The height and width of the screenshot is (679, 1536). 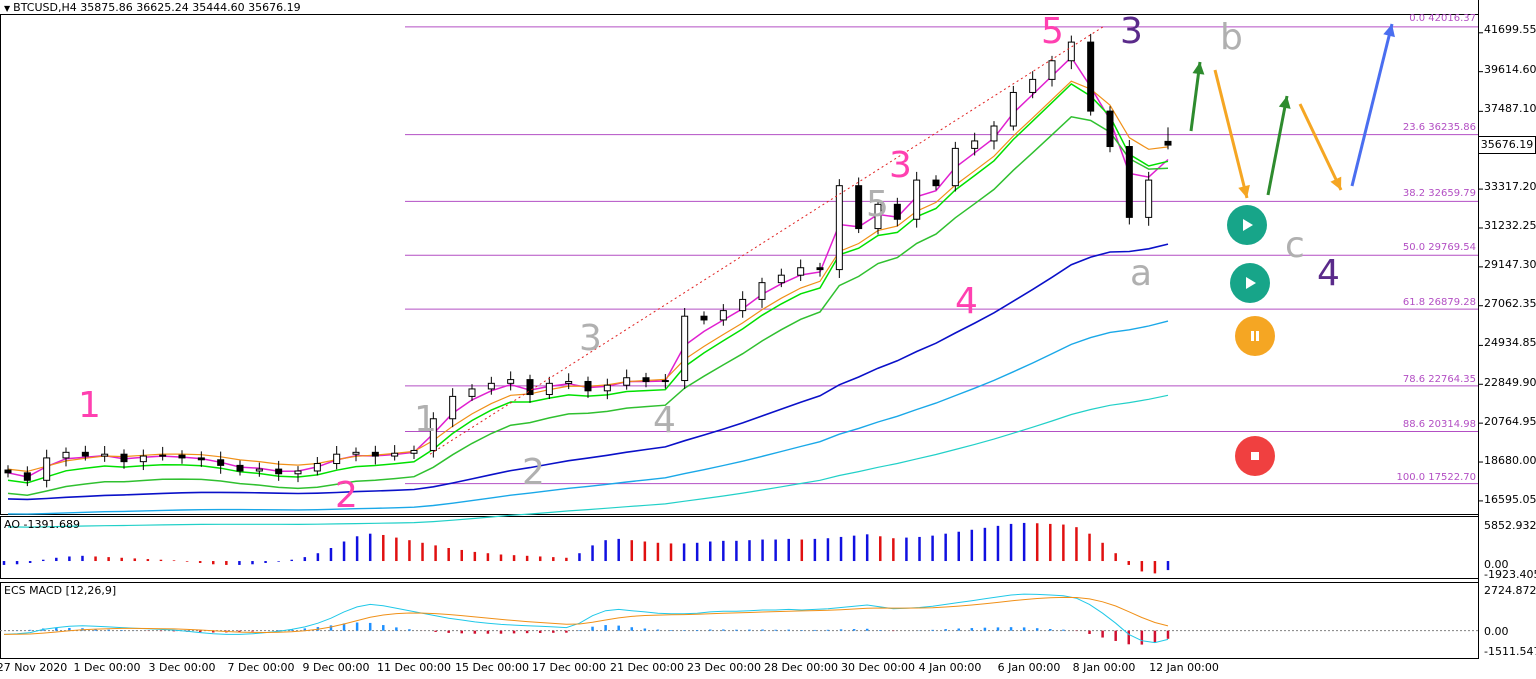 I want to click on date-tick: 17 Dec 00:00, so click(x=569, y=667).